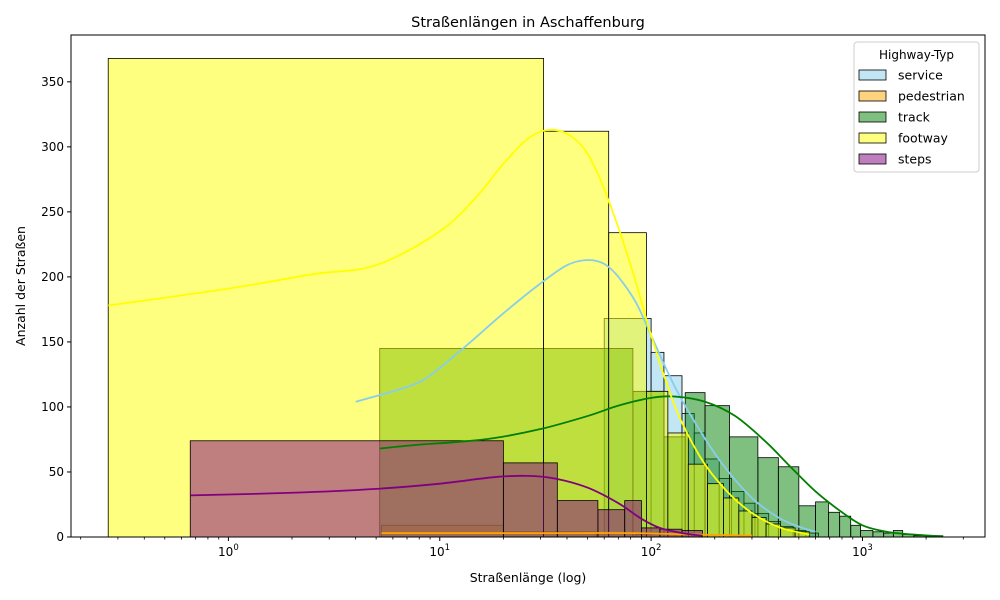 This screenshot has height=600, width=1000. What do you see at coordinates (52, 407) in the screenshot?
I see `y-tick-label: 100` at bounding box center [52, 407].